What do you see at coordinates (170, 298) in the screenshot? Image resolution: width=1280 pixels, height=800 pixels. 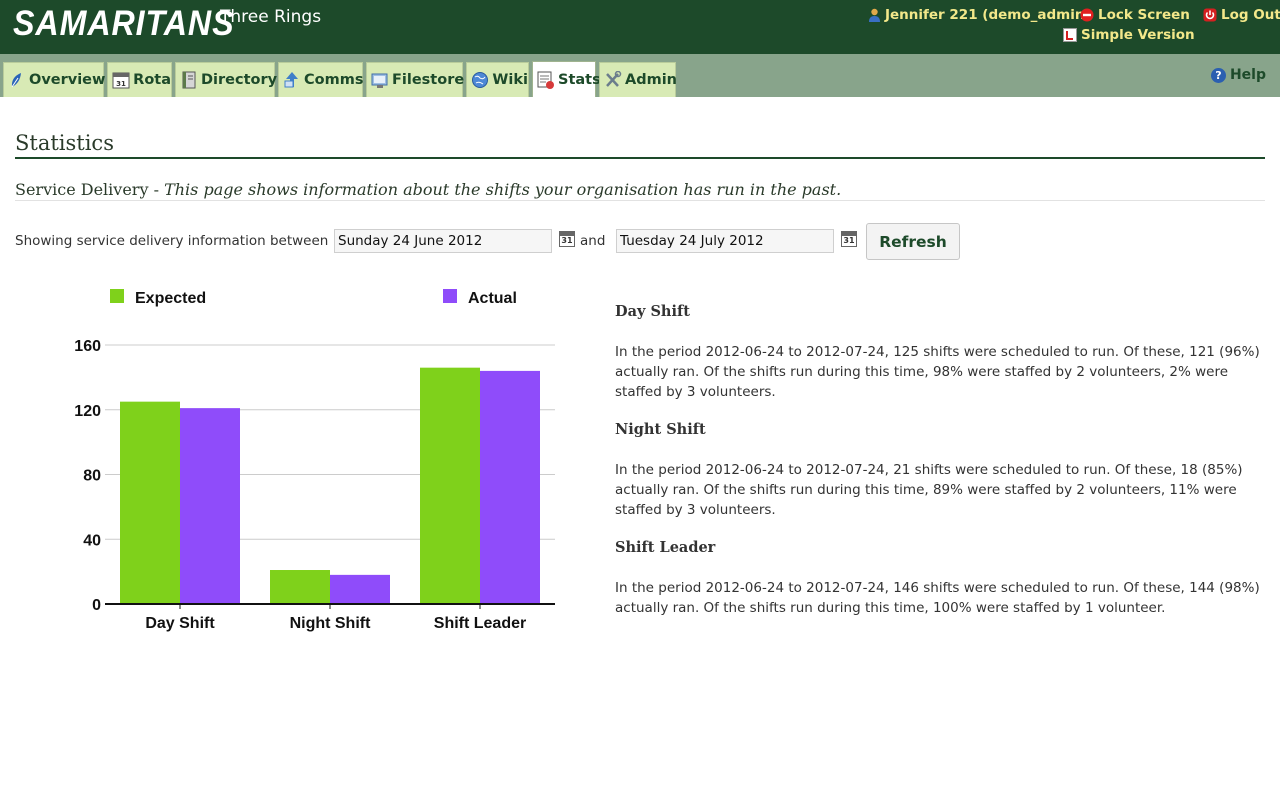 I see `legend-label-expected: Expected` at bounding box center [170, 298].